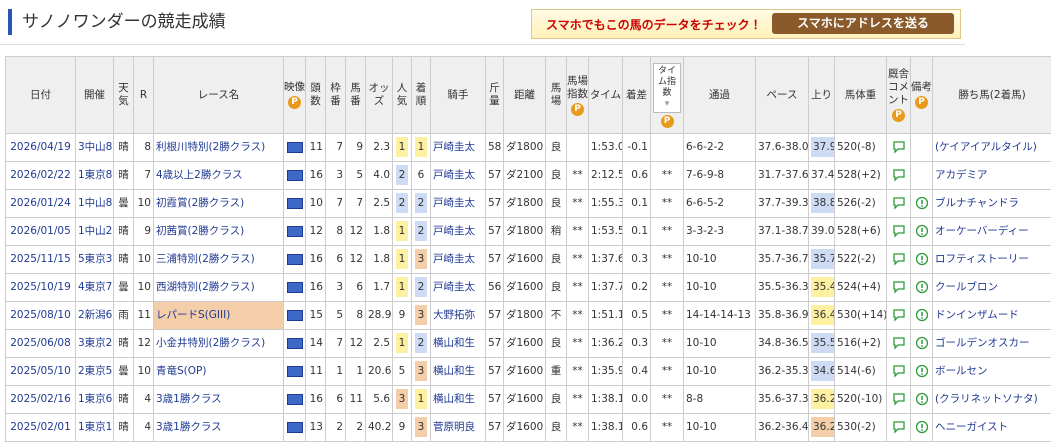 The image size is (1051, 446). What do you see at coordinates (402, 259) in the screenshot?
I see `cell: 1` at bounding box center [402, 259].